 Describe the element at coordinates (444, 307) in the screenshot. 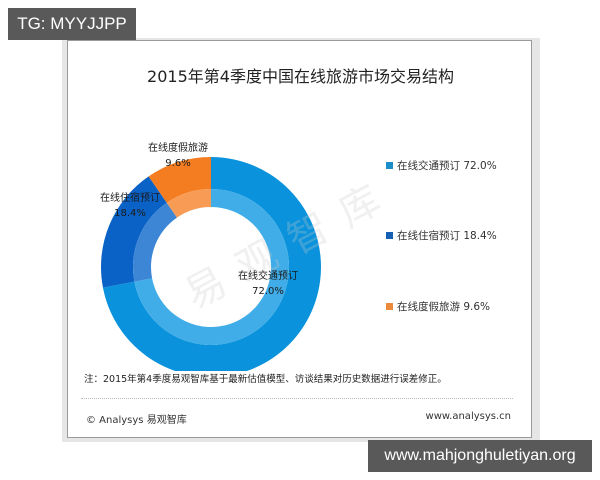

I see `legend-label: 在线度假旅游 9.6%` at that location.